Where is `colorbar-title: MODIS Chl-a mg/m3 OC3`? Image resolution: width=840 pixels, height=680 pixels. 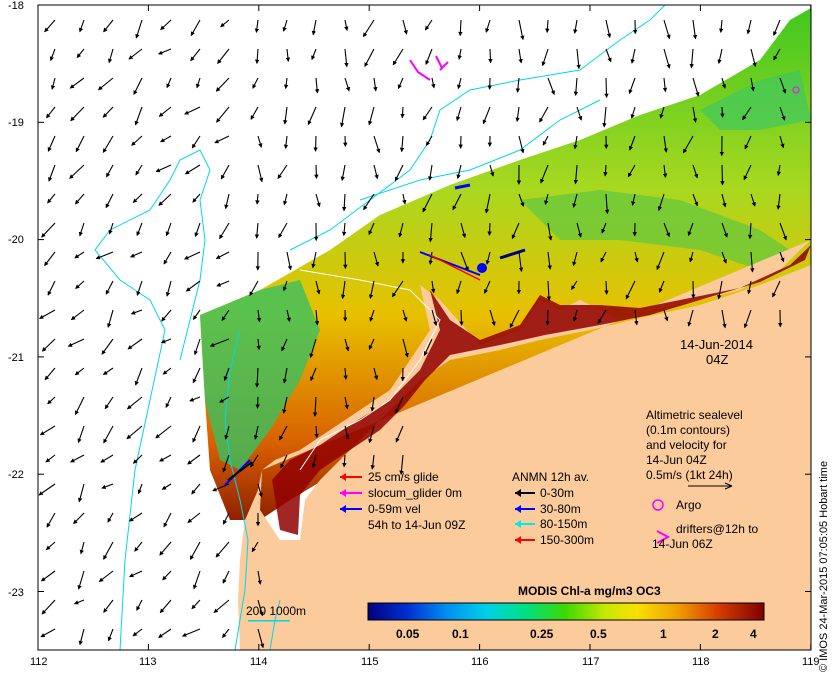
colorbar-title: MODIS Chl-a mg/m3 OC3 is located at coordinates (589, 591).